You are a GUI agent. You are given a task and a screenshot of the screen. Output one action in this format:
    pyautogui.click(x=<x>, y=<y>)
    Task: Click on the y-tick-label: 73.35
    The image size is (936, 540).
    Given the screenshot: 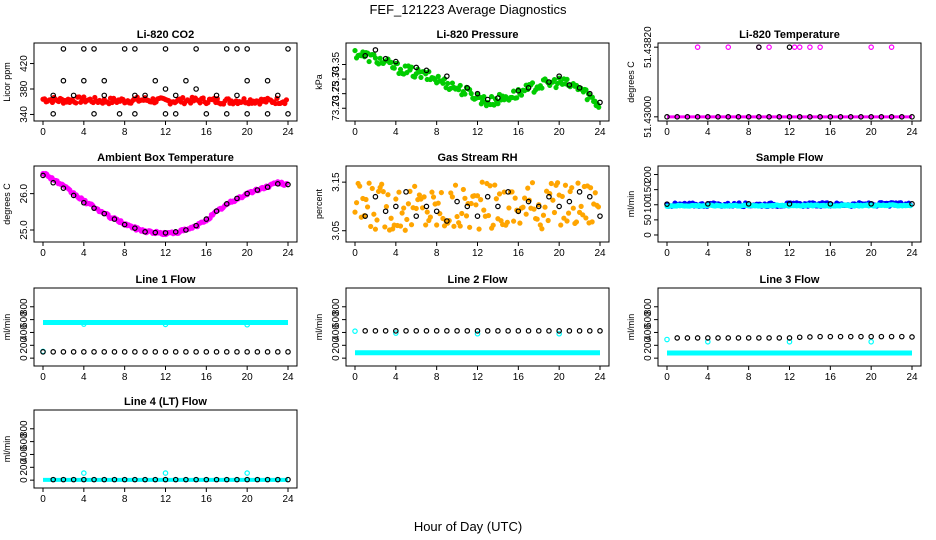 What is the action you would take?
    pyautogui.click(x=336, y=64)
    